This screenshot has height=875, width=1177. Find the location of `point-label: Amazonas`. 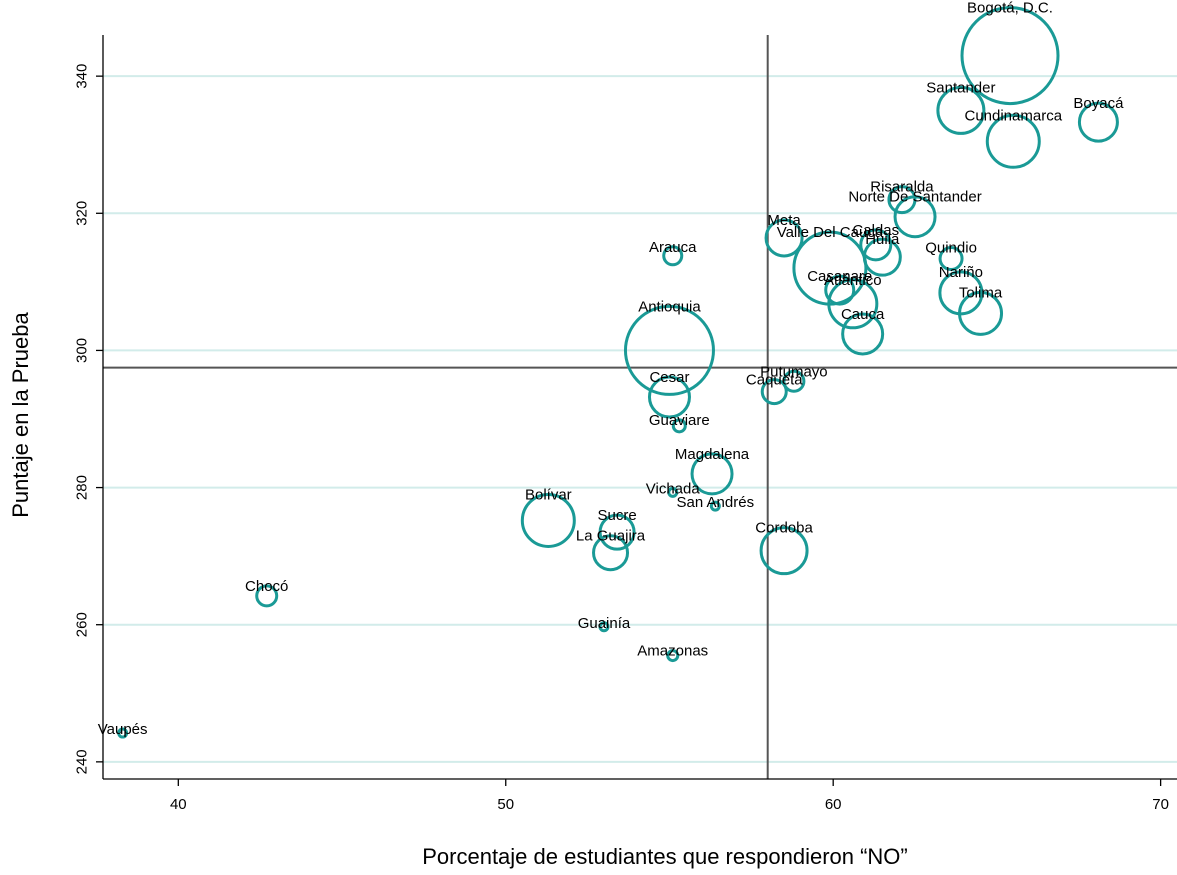

point-label: Amazonas is located at coordinates (672, 651).